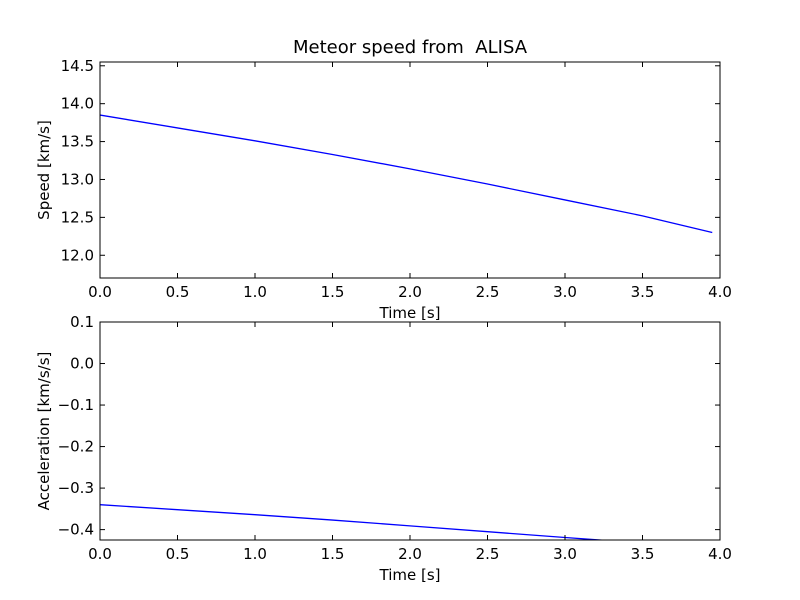  What do you see at coordinates (100, 554) in the screenshot?
I see `acceleration-x-tick-label: 0.0` at bounding box center [100, 554].